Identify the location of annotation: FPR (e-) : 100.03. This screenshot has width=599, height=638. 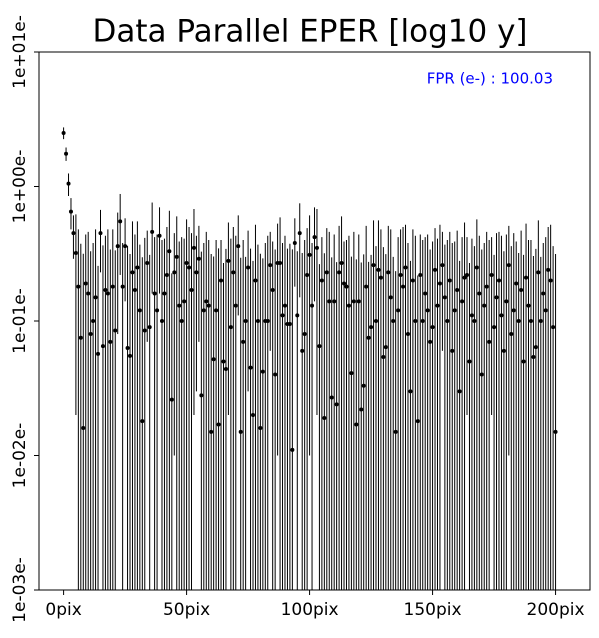
(490, 79).